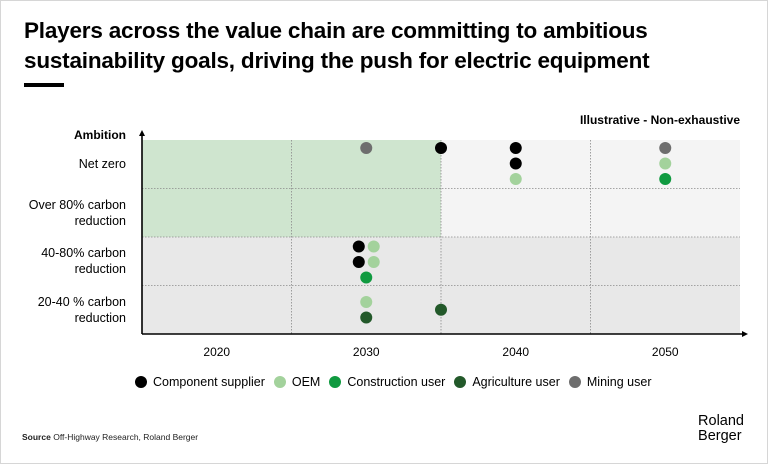  Describe the element at coordinates (100, 135) in the screenshot. I see `y-axis-title: Ambition` at that location.